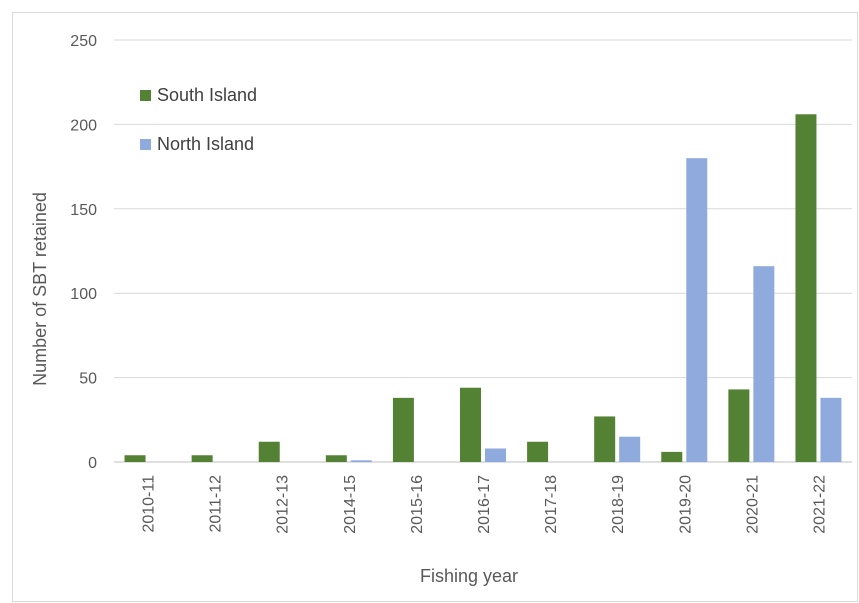 This screenshot has width=859, height=603. Describe the element at coordinates (618, 504) in the screenshot. I see `x-tick-label: 2018-19` at that location.